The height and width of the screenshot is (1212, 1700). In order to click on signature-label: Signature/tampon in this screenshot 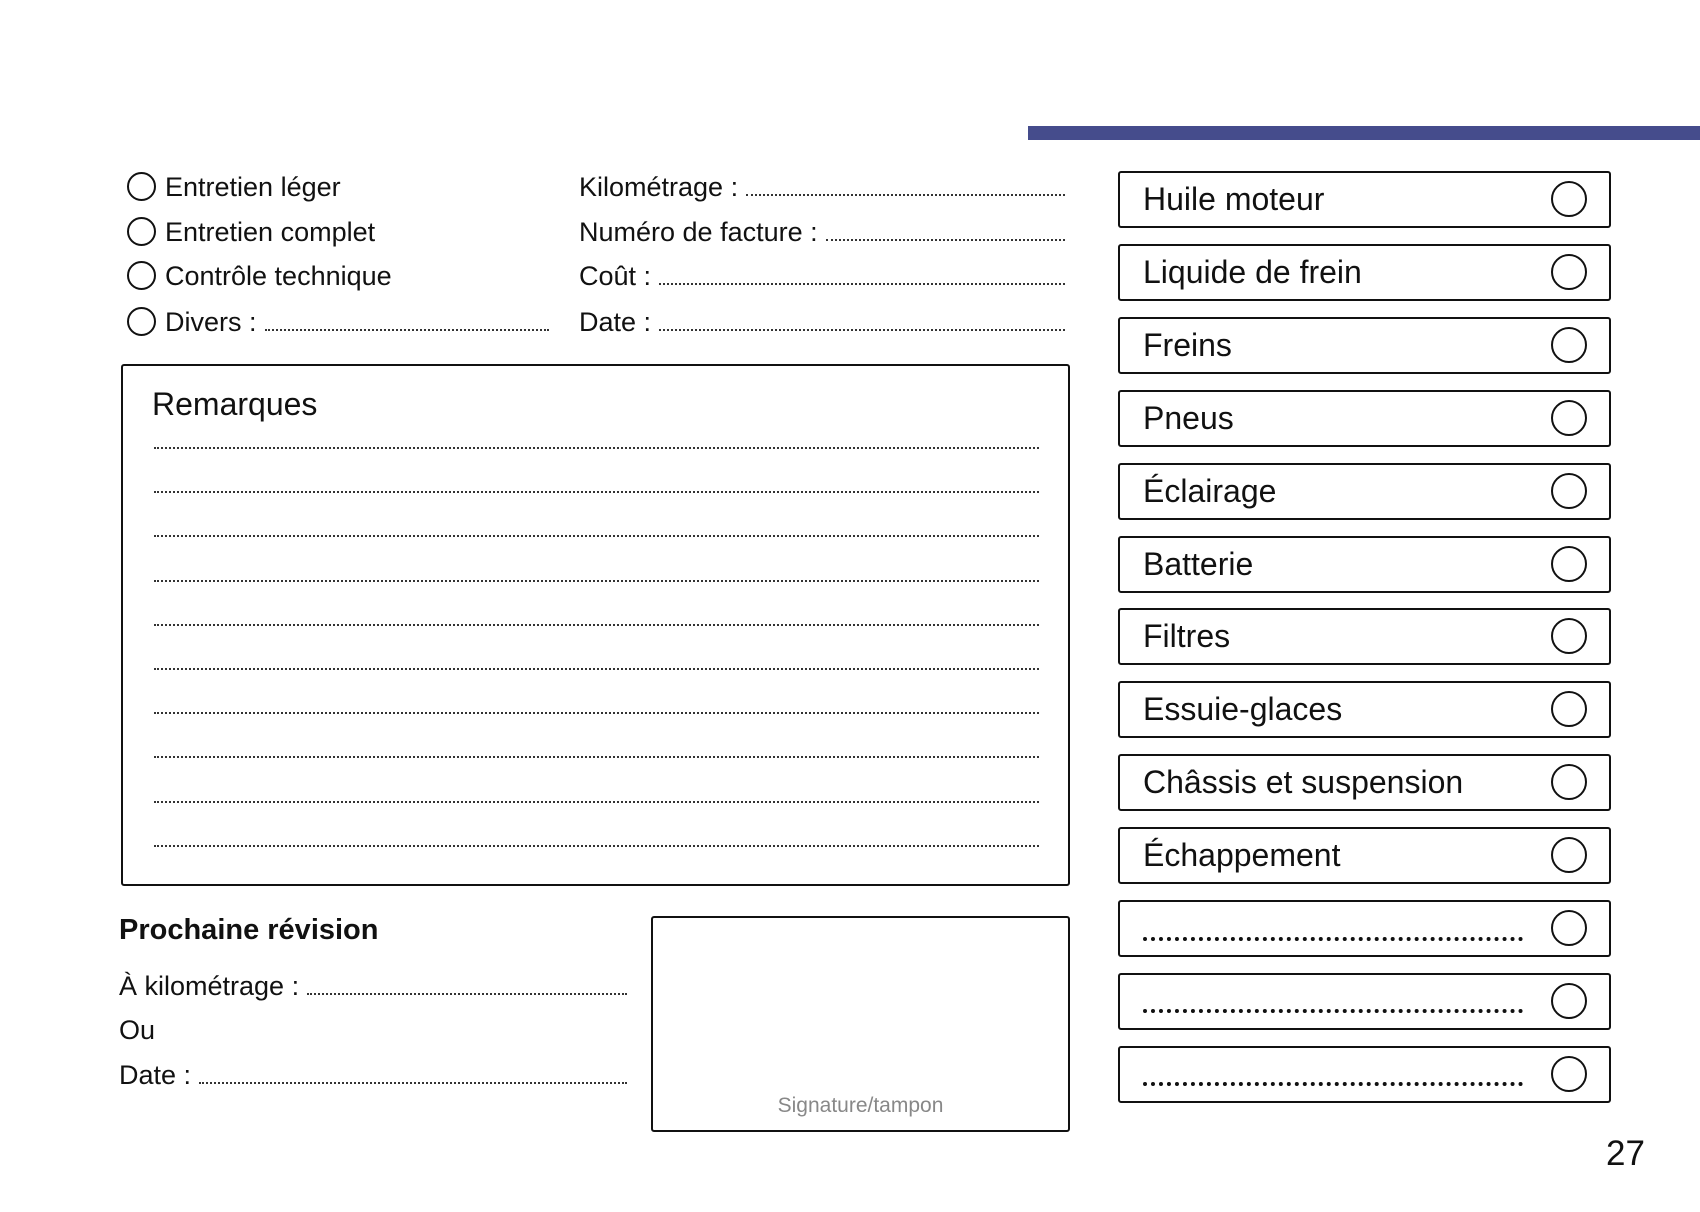, I will do `click(860, 1105)`.